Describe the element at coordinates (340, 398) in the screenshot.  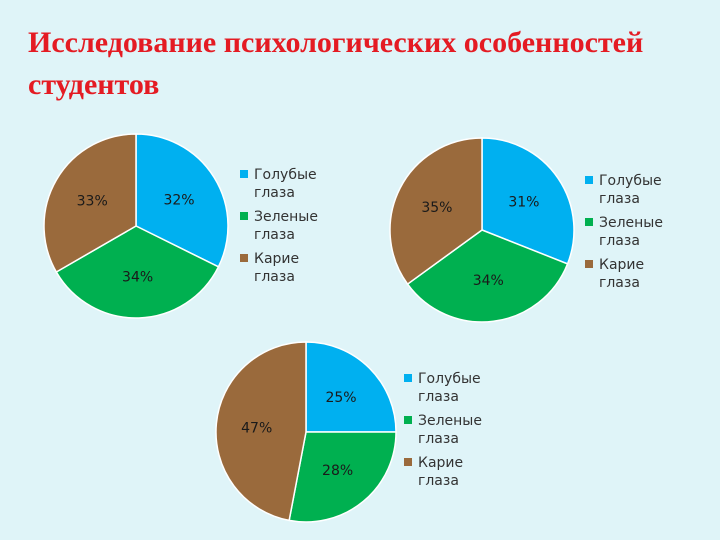
I see `slice-percent-label: 25%` at that location.